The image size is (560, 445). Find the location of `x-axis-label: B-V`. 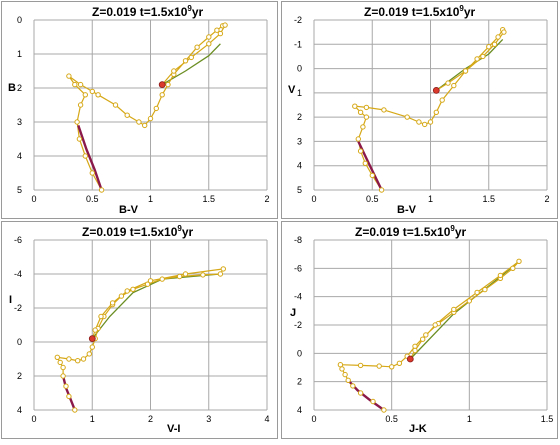

x-axis-label: B-V is located at coordinates (128, 210).